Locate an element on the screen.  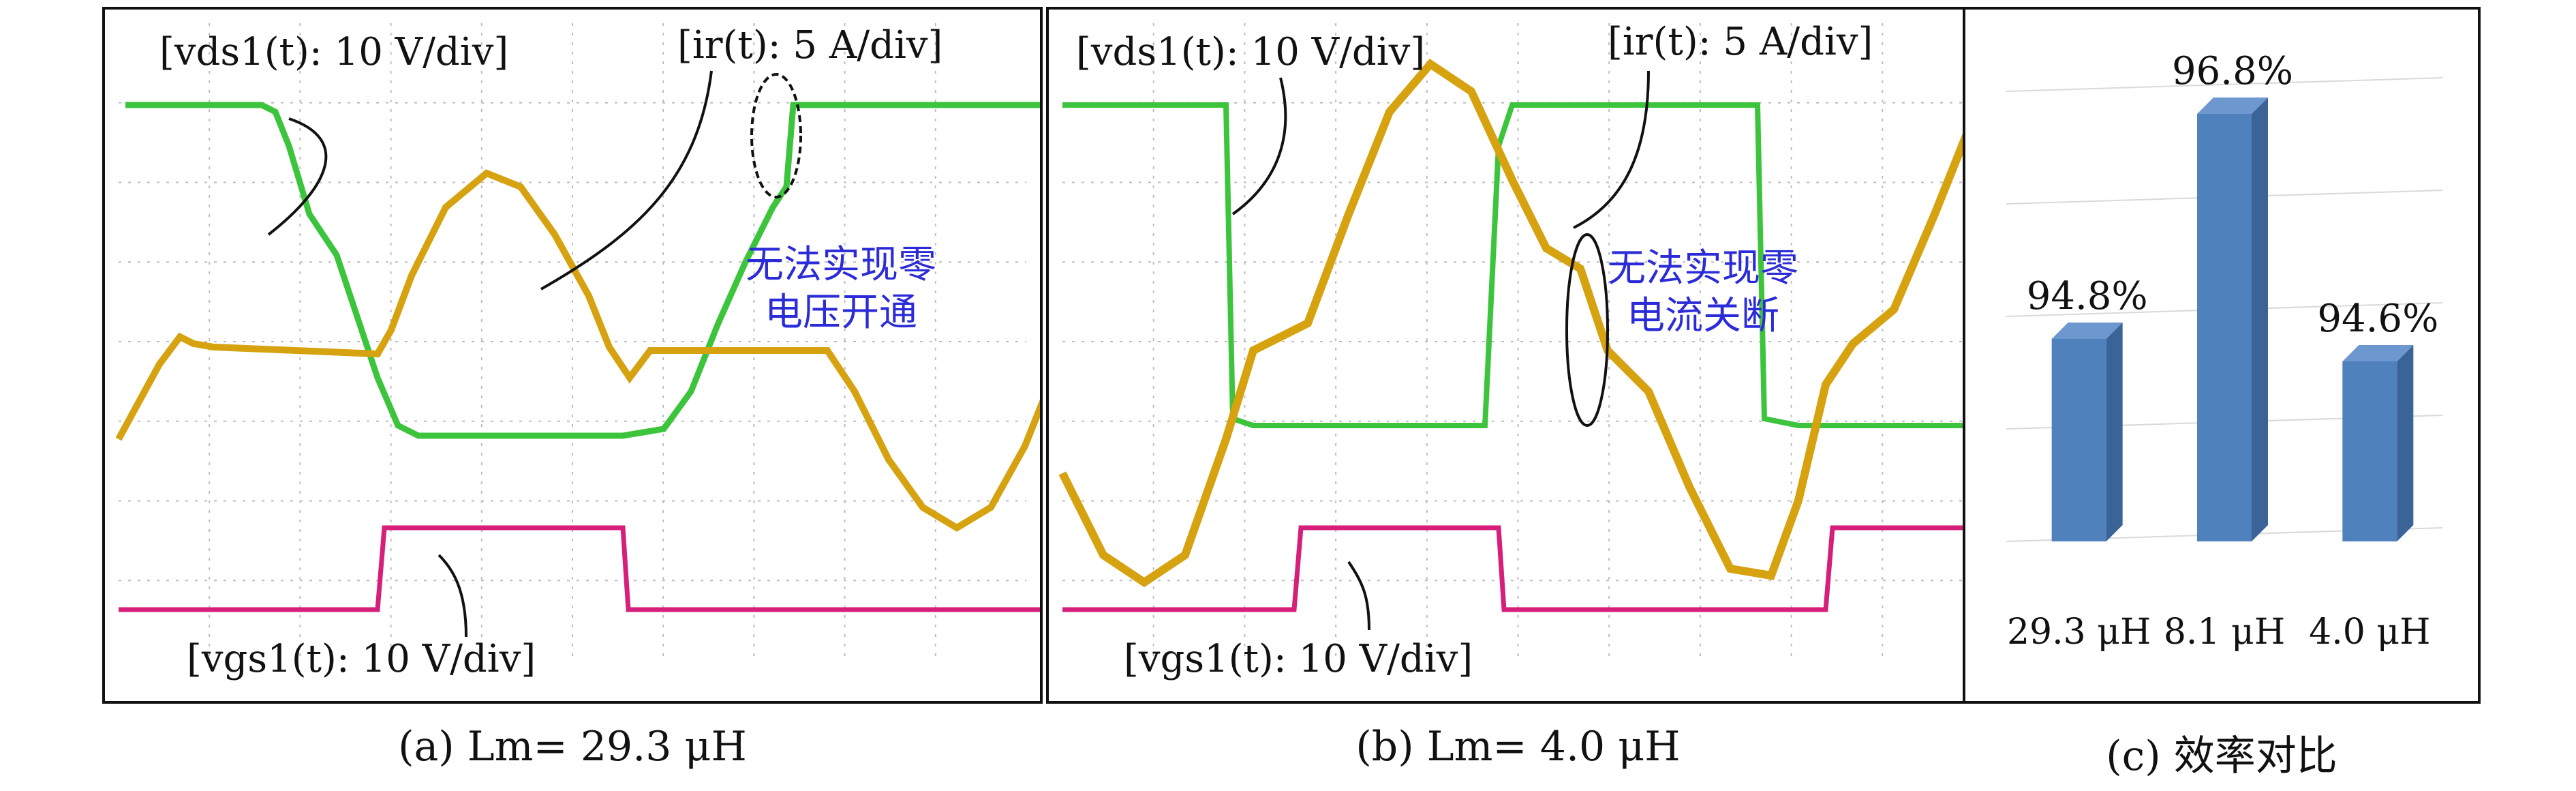
label-ir-b: [ir(t): 5 A/div] is located at coordinates (1740, 42).